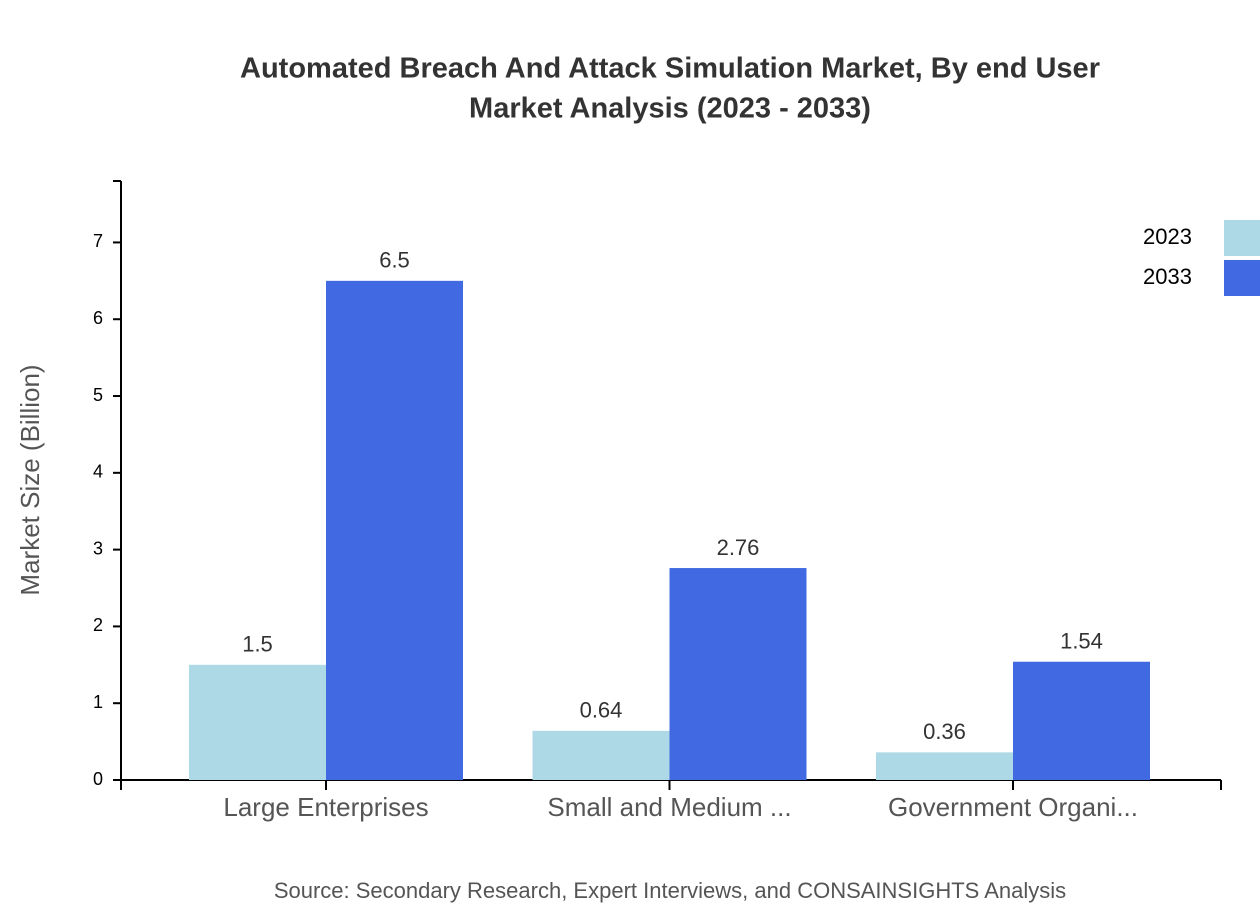 The width and height of the screenshot is (1260, 920). I want to click on y-tick-label: 2, so click(98, 625).